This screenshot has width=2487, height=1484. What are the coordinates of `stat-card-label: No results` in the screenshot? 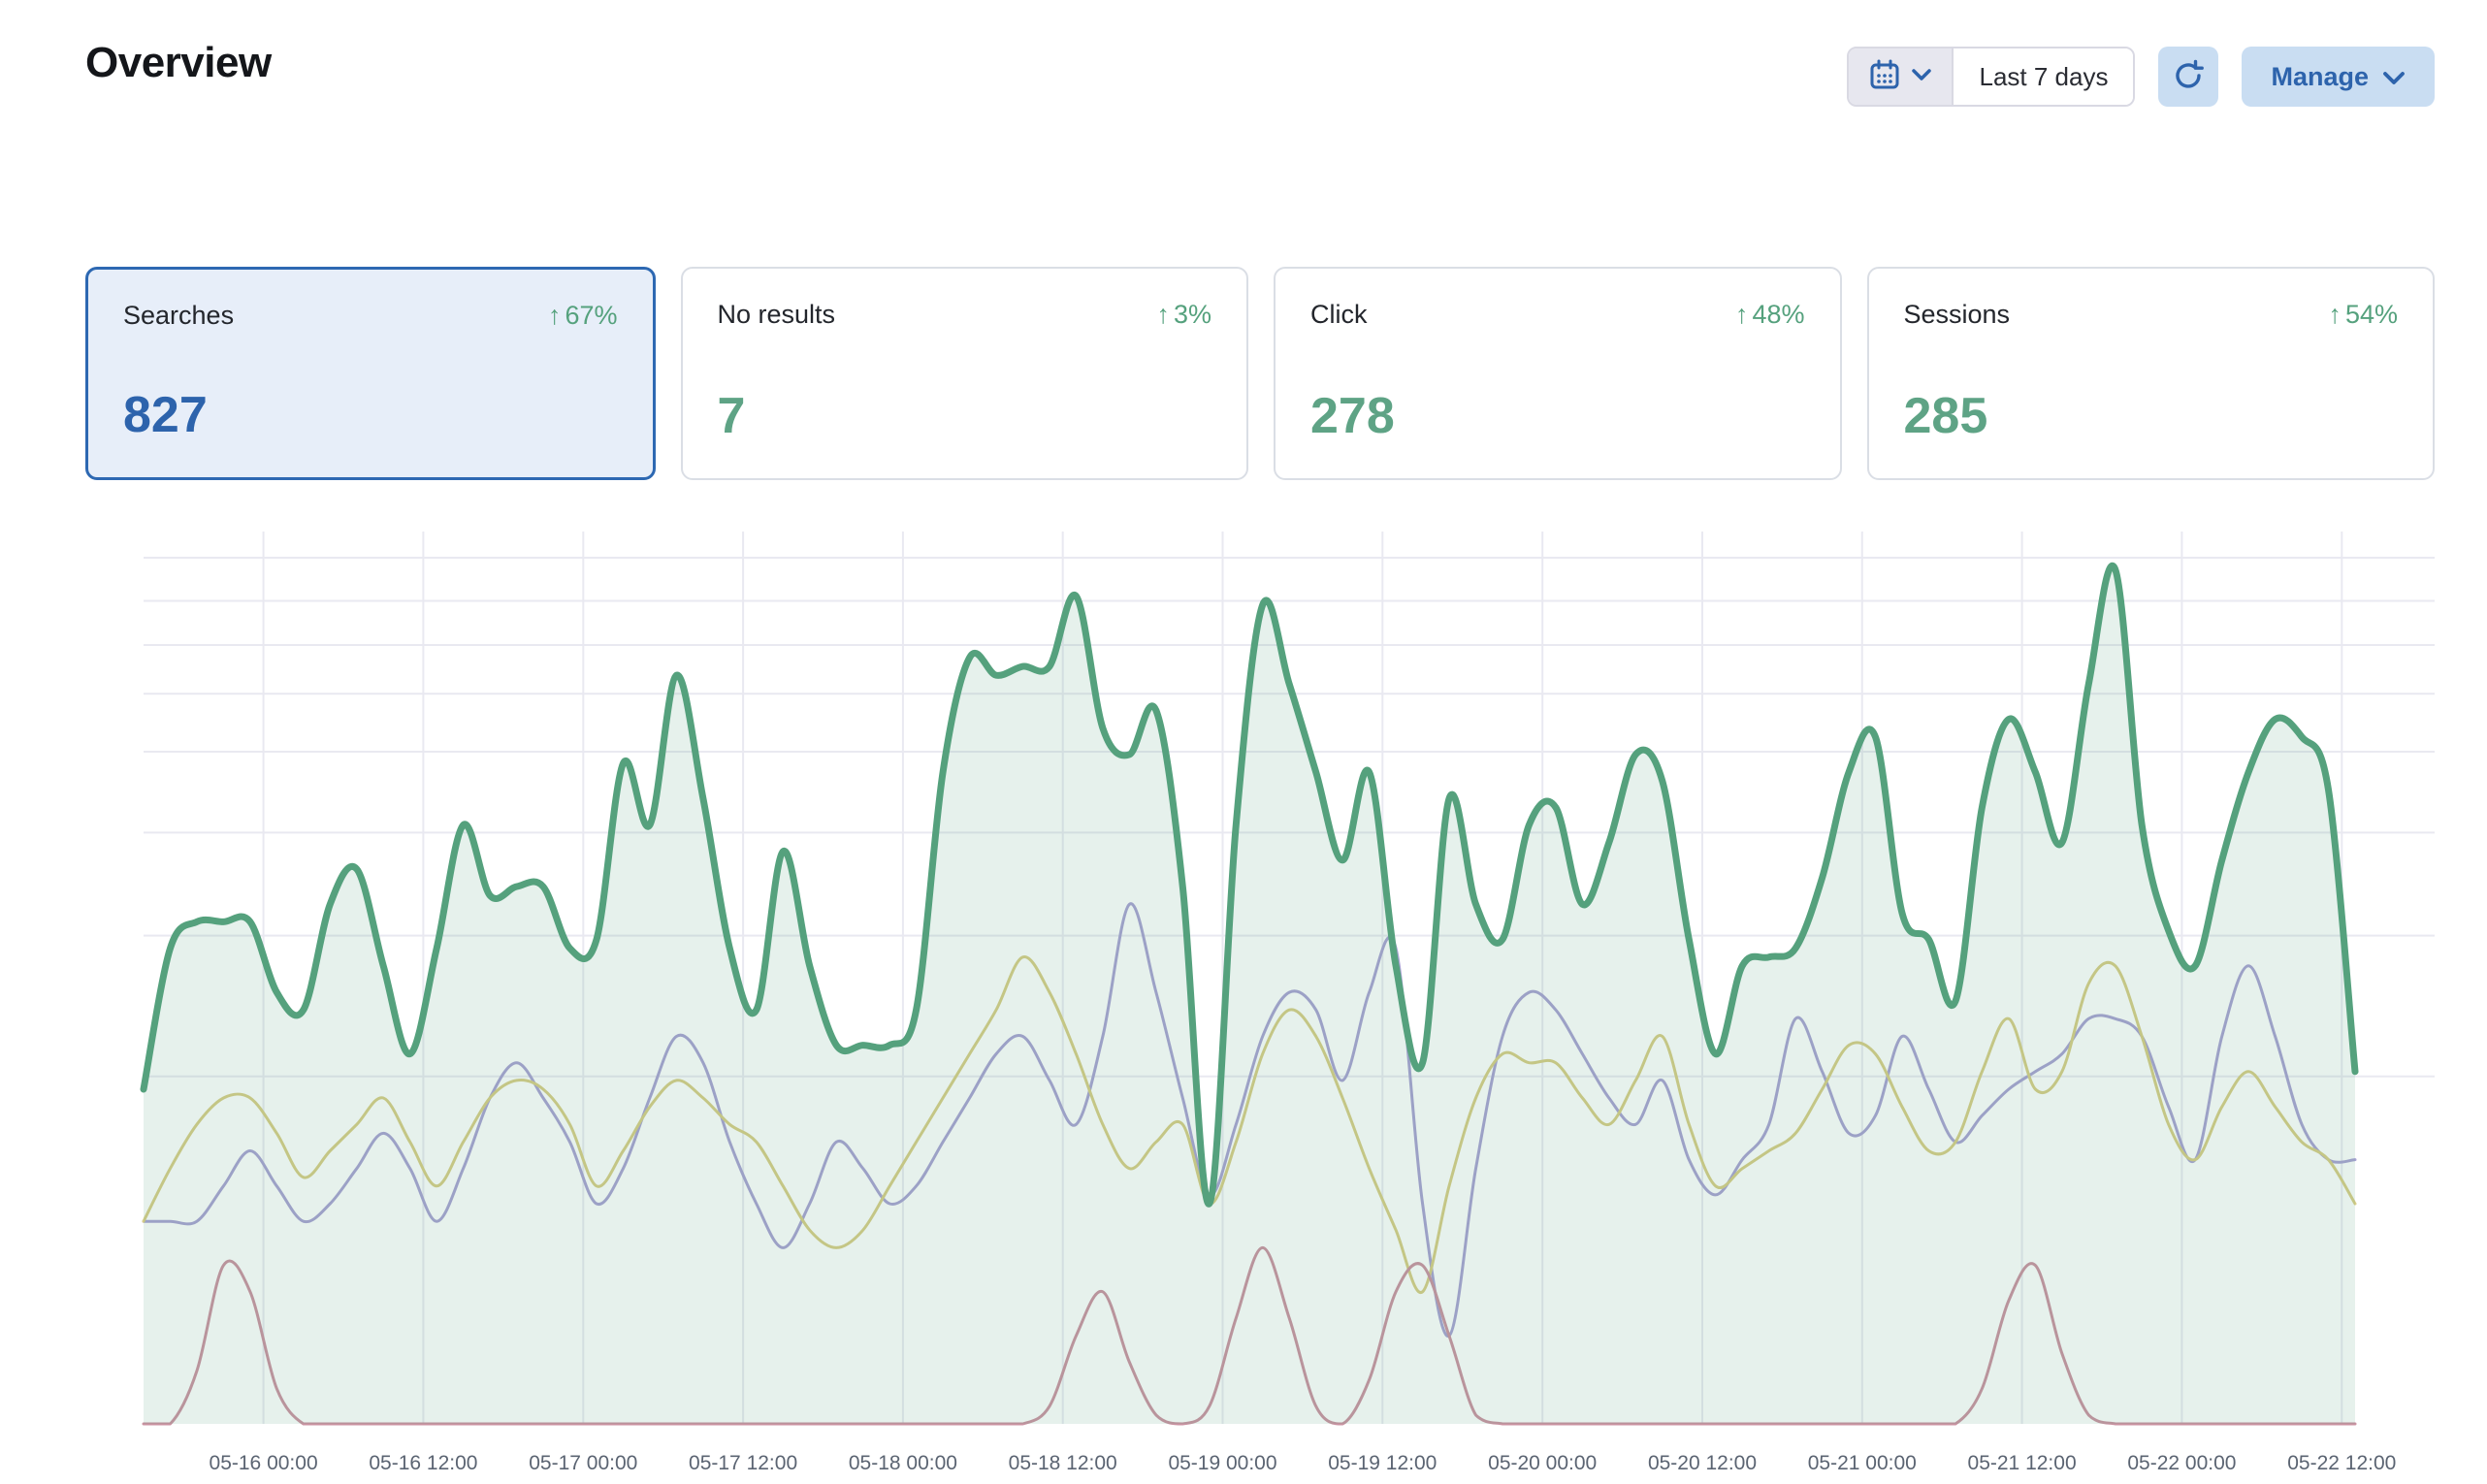 It's located at (777, 314).